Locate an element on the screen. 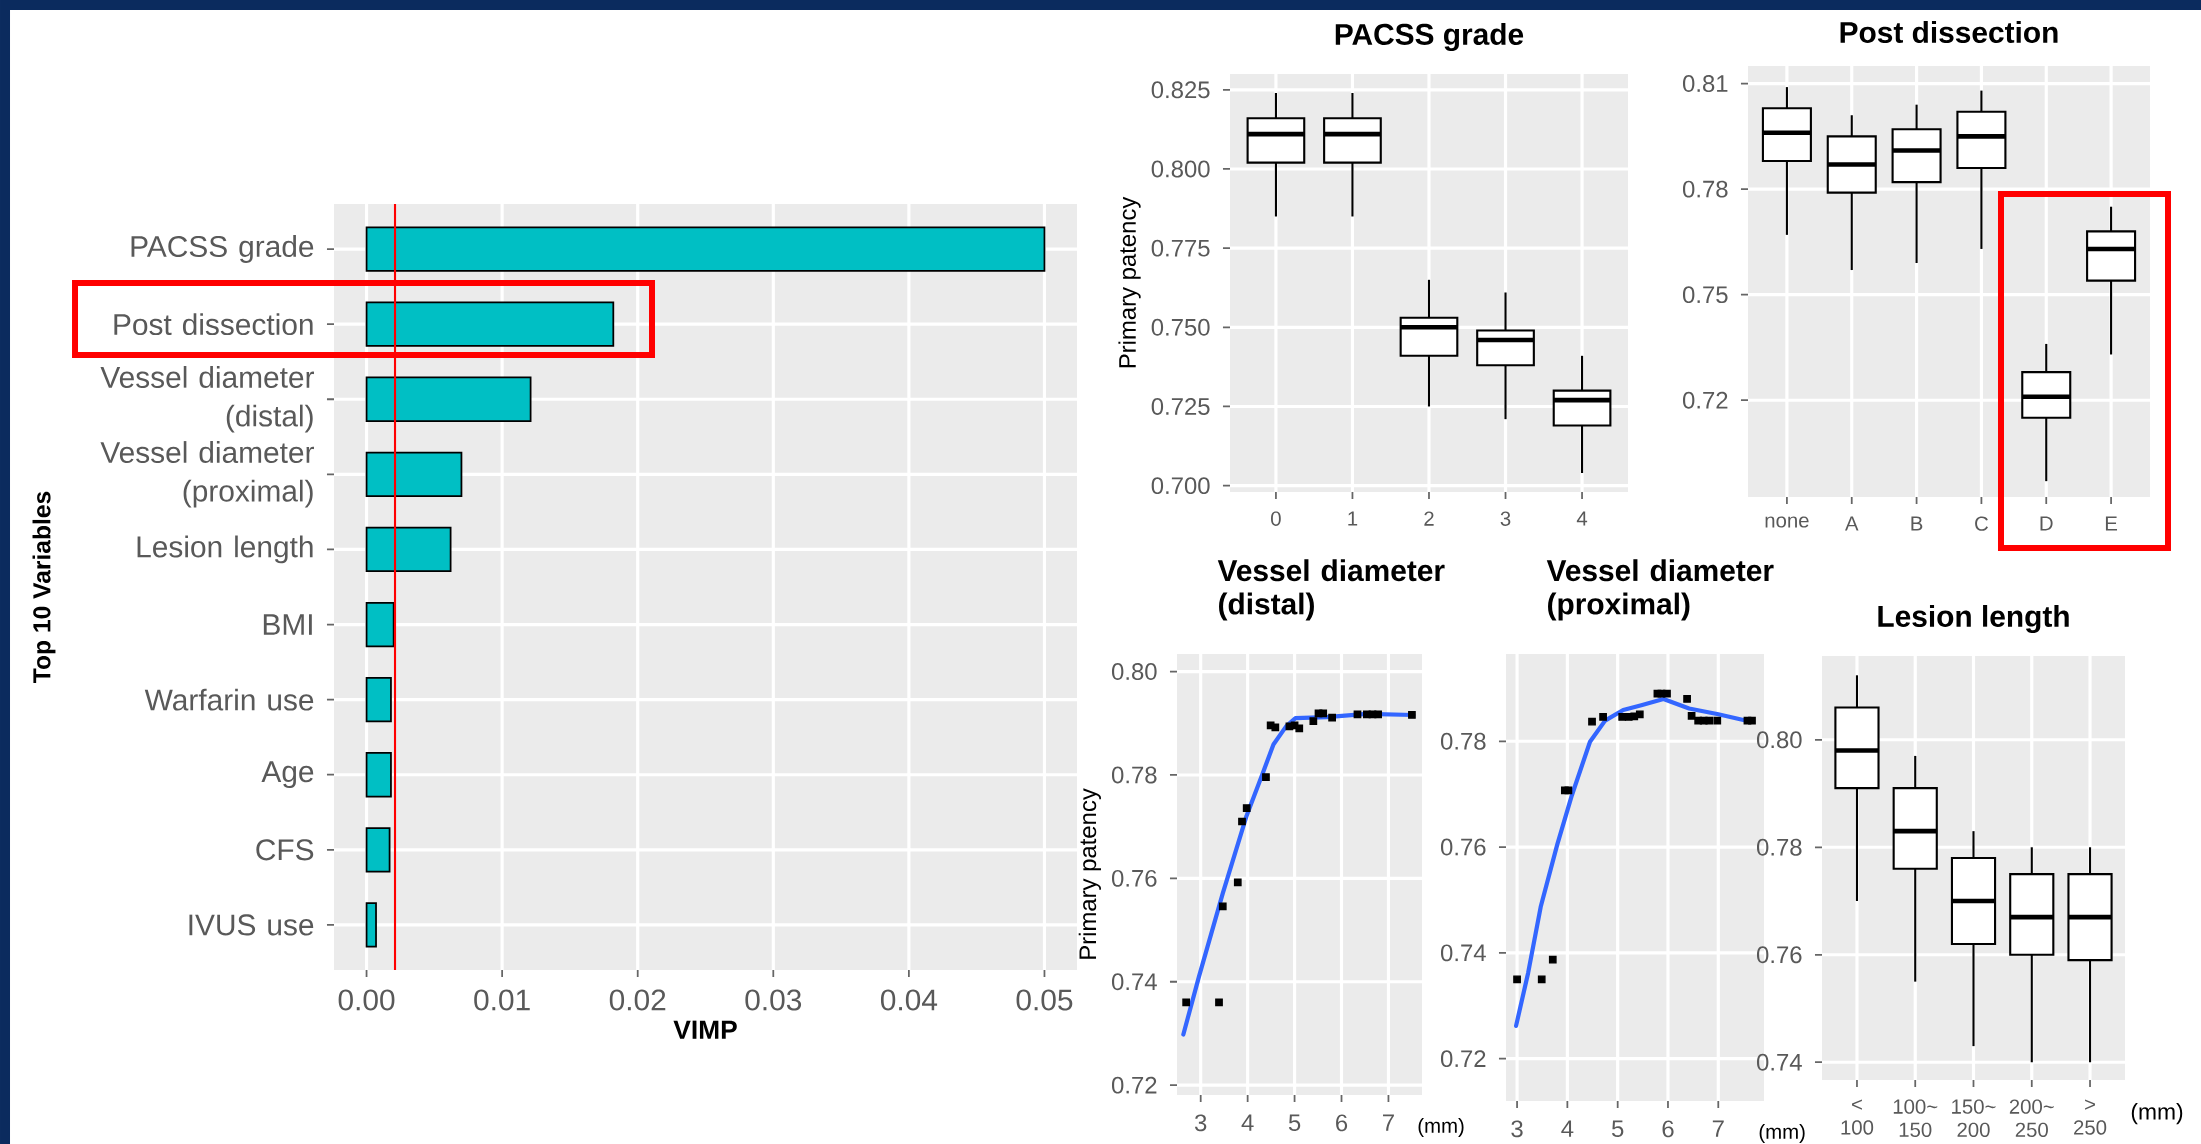 This screenshot has height=1144, width=2201. x-tick-label: > 250 is located at coordinates (2090, 1117).